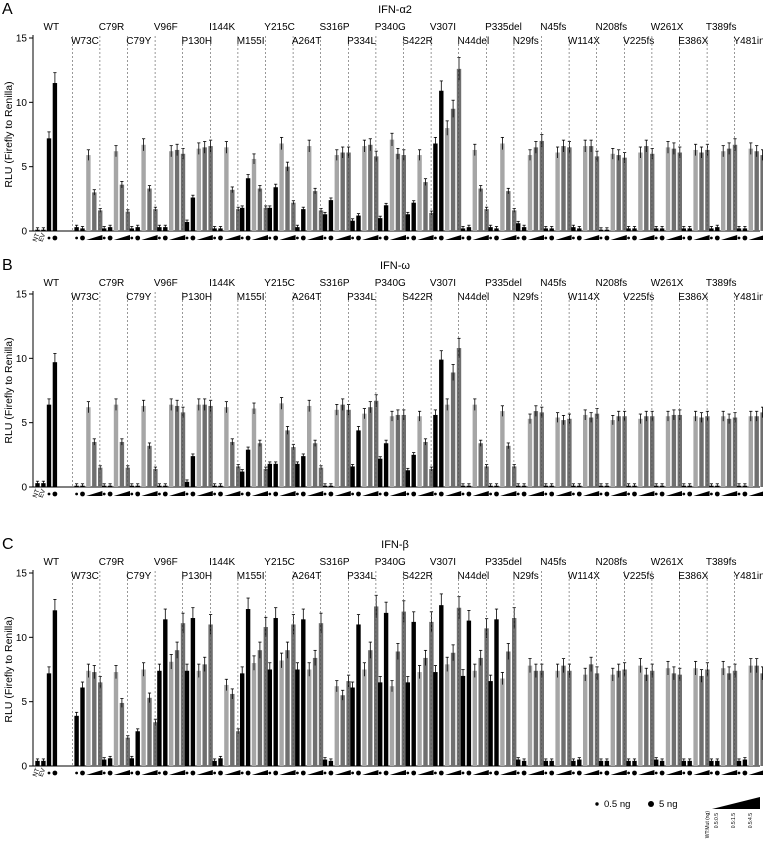 The width and height of the screenshot is (763, 843). I want to click on group-label: V96F, so click(166, 562).